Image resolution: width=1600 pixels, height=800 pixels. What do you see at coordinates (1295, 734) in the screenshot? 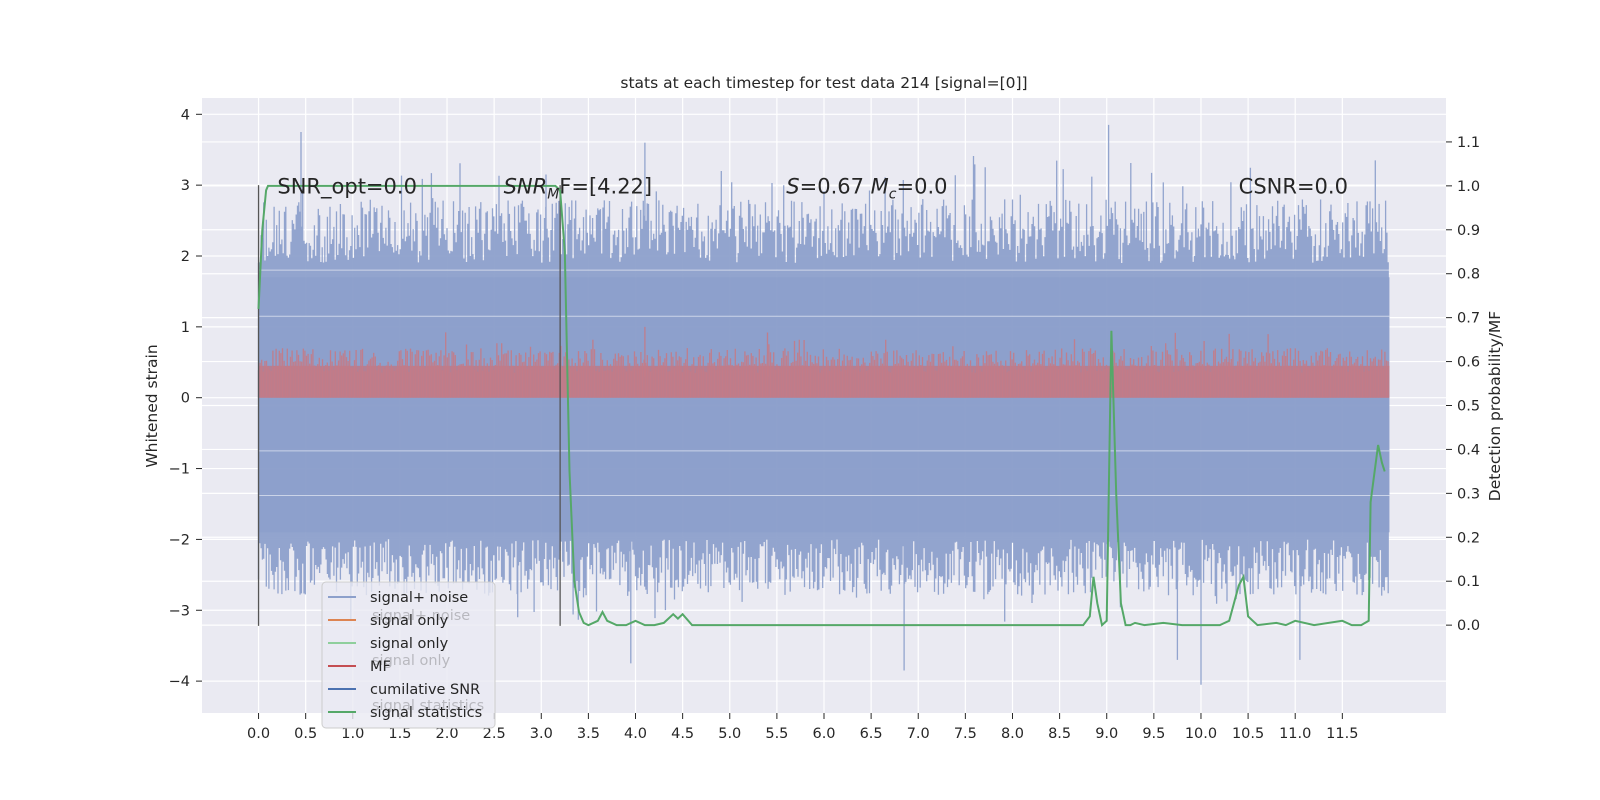
I see `x-tick-label: 11.0` at bounding box center [1295, 734].